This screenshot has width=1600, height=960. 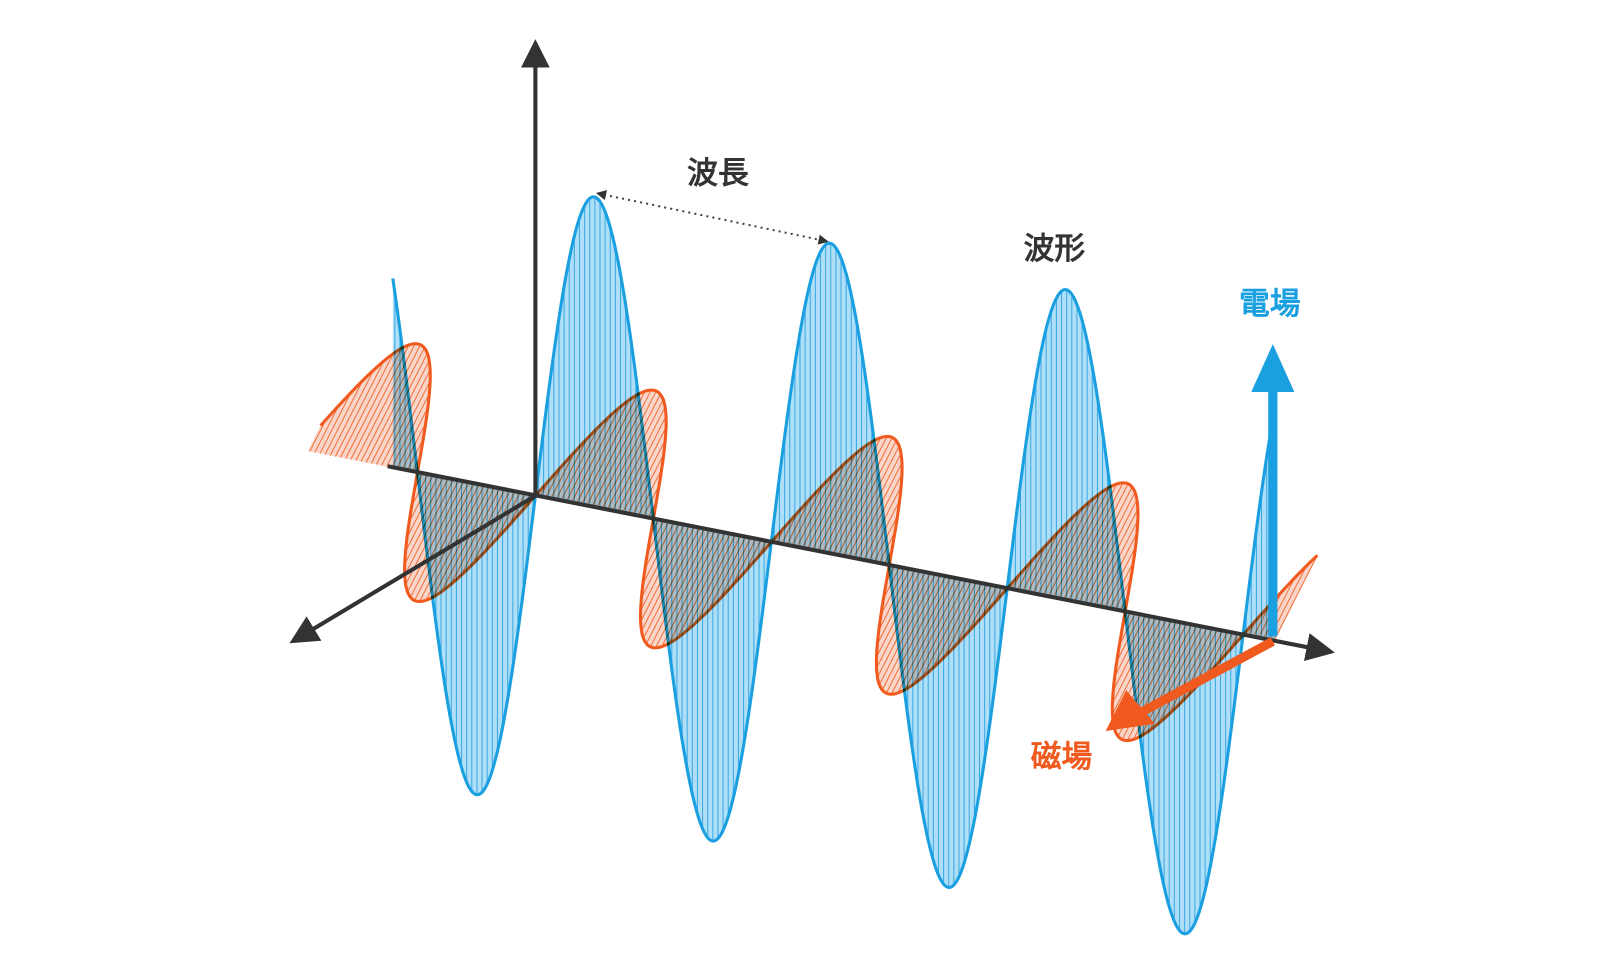 I want to click on magnetic-arrow-shaft, so click(x=1207, y=677).